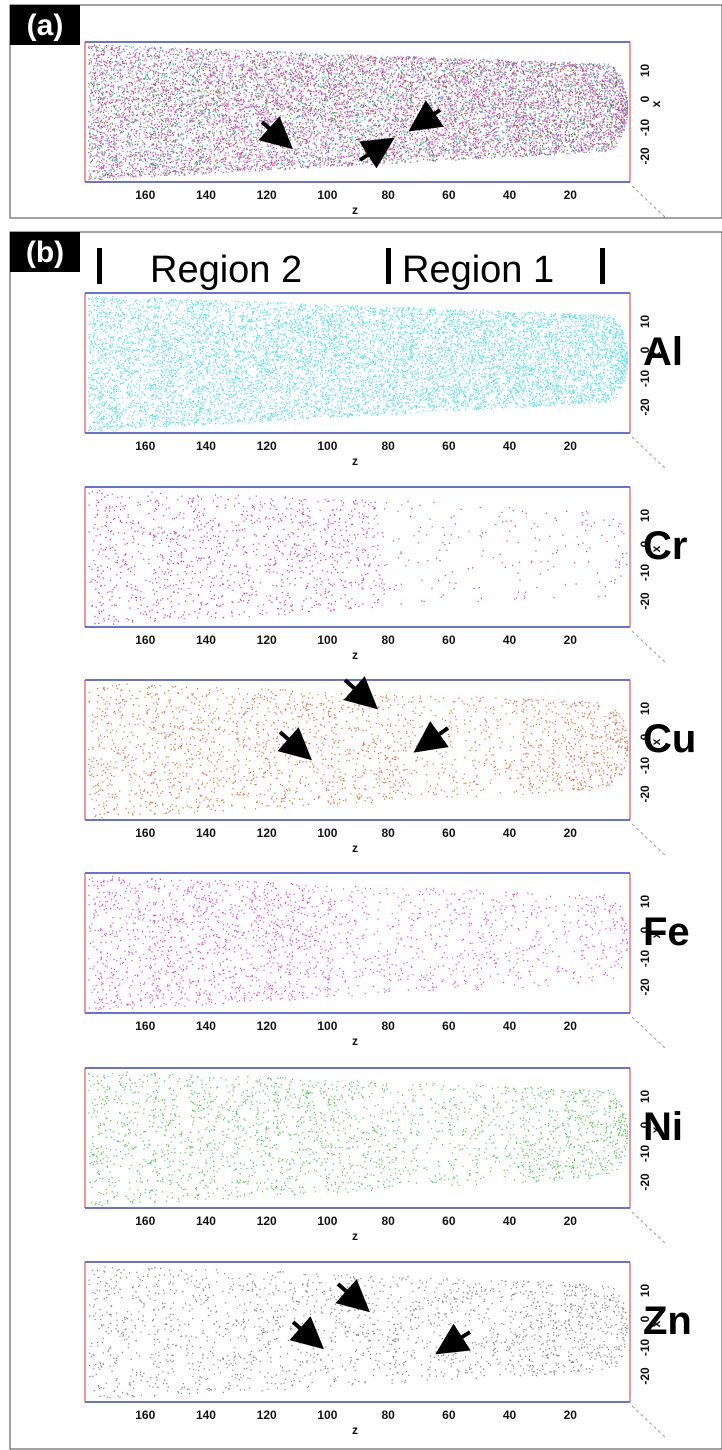 This screenshot has height=1450, width=722. Describe the element at coordinates (666, 932) in the screenshot. I see `element-label: Fe` at that location.